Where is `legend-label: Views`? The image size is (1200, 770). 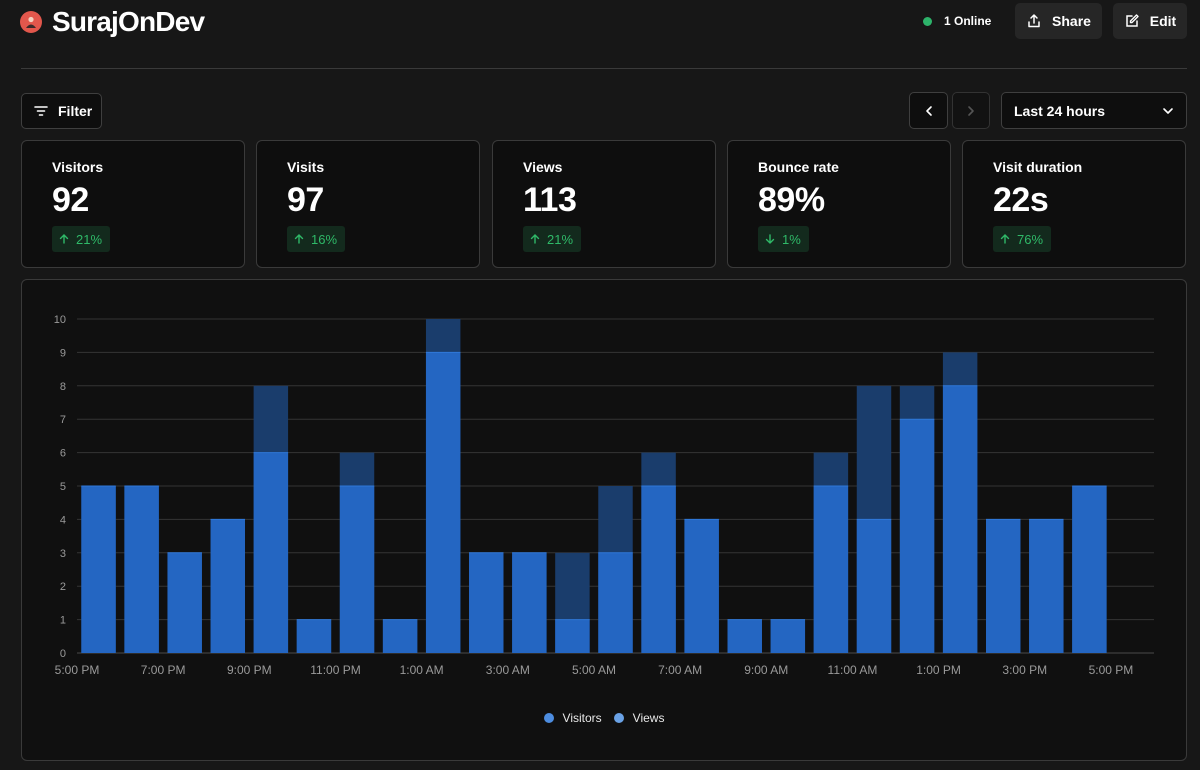 legend-label: Views is located at coordinates (648, 718).